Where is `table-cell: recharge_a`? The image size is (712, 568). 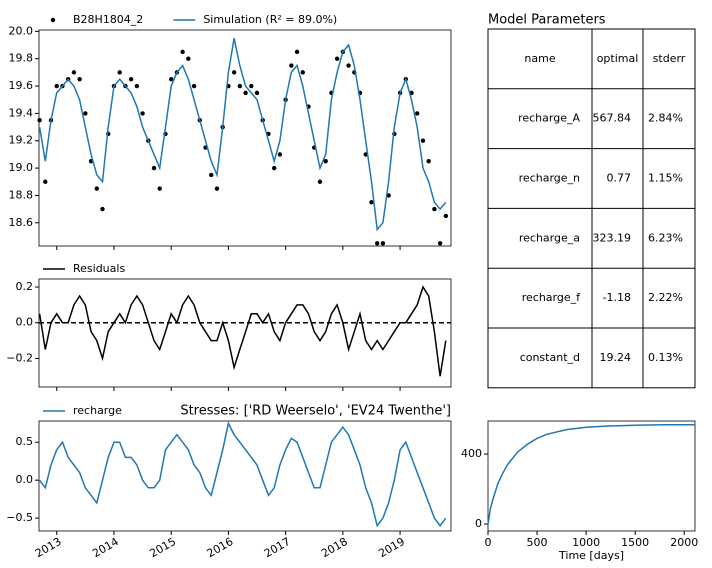 table-cell: recharge_a is located at coordinates (549, 237).